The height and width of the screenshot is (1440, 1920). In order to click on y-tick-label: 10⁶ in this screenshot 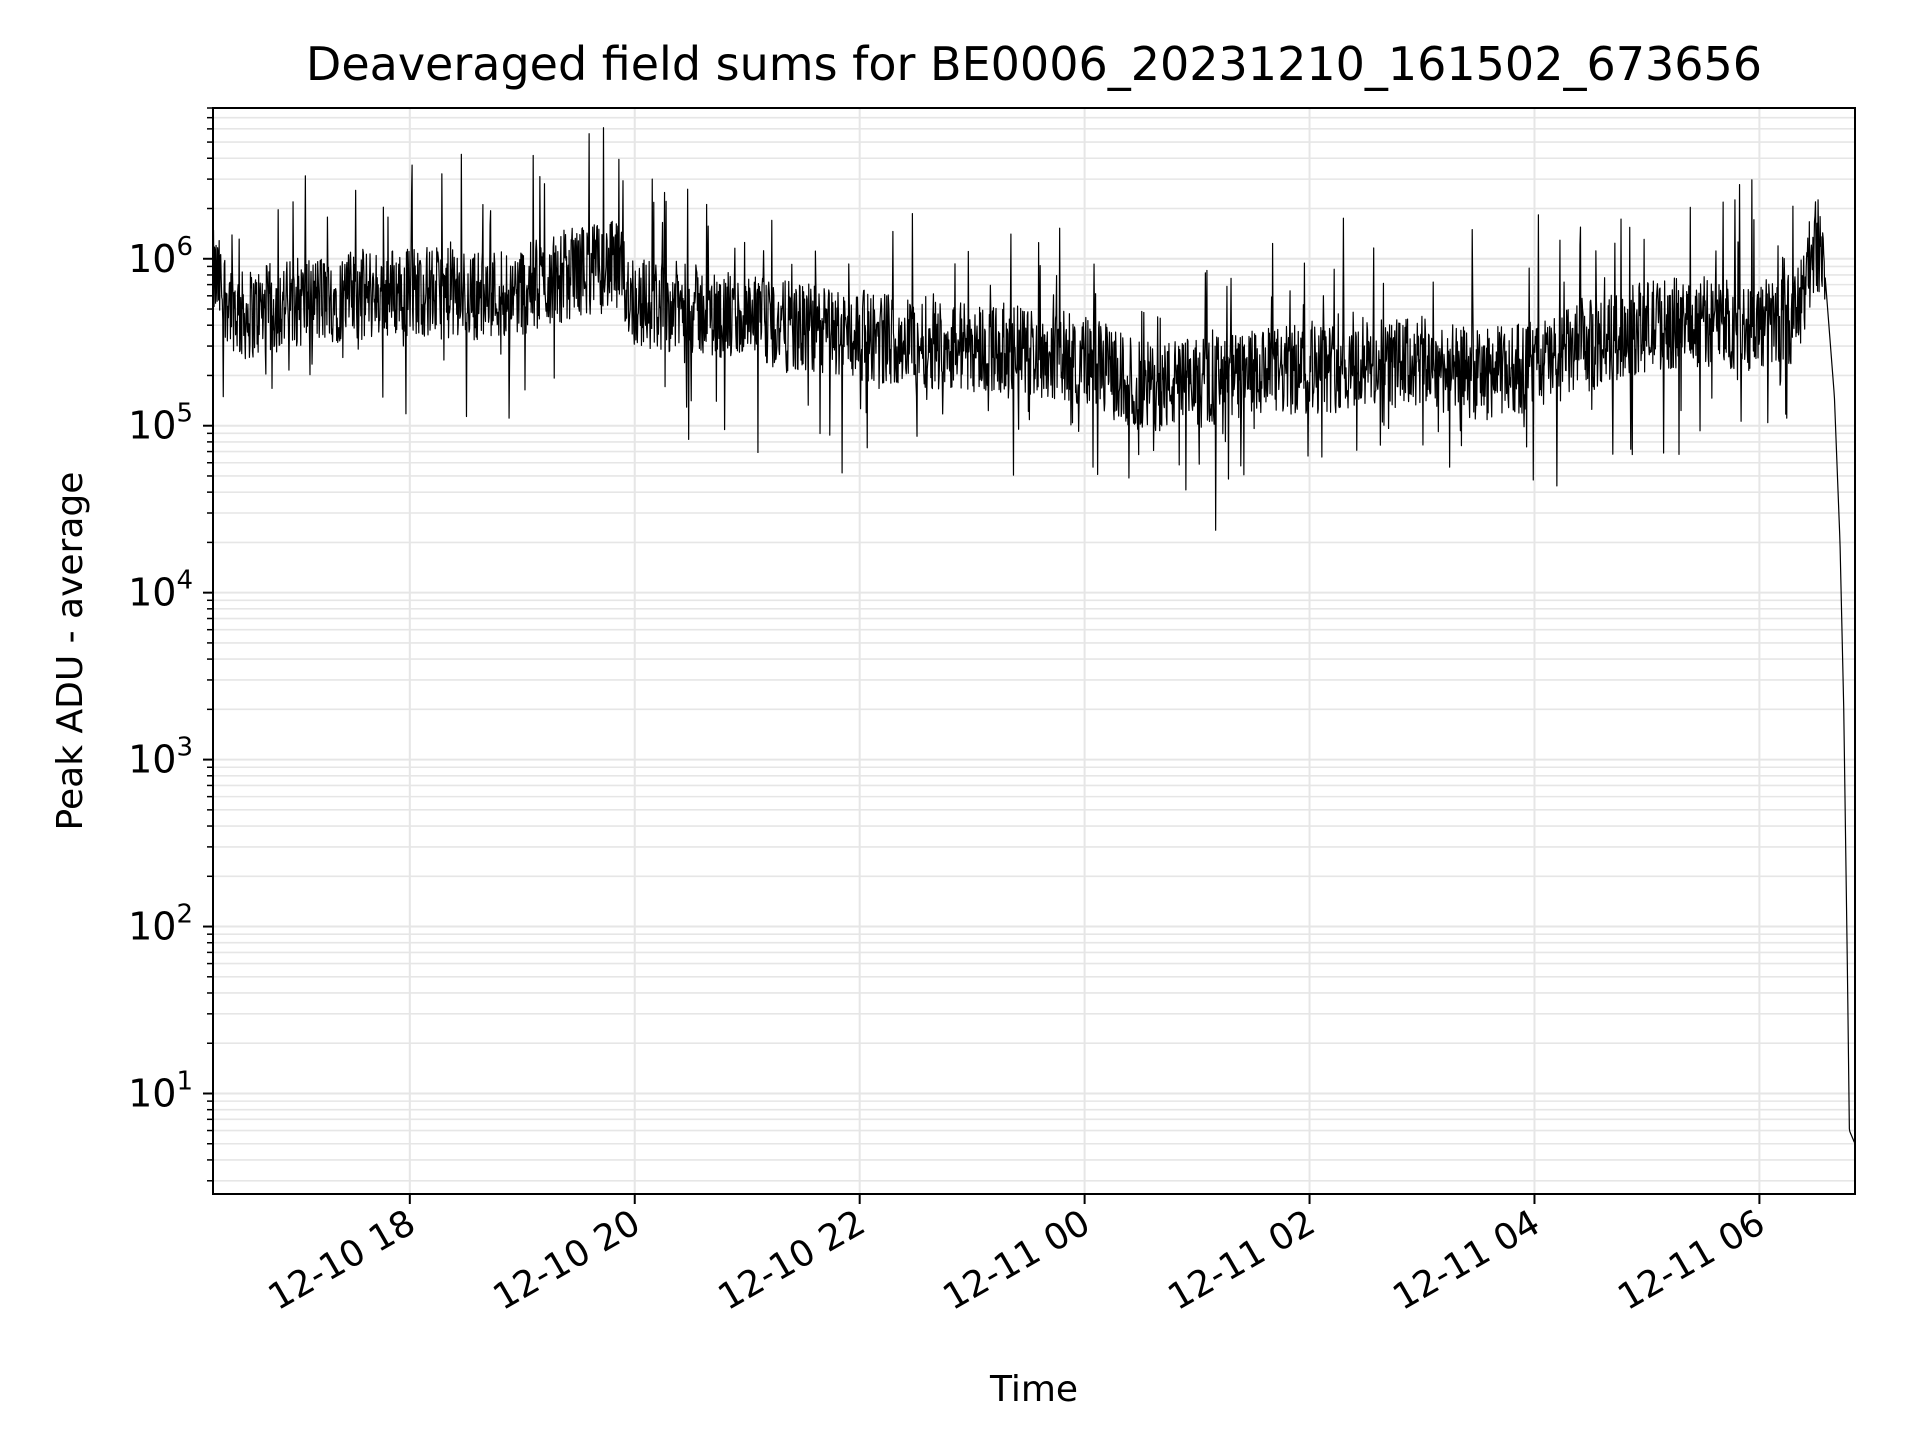, I will do `click(160, 256)`.